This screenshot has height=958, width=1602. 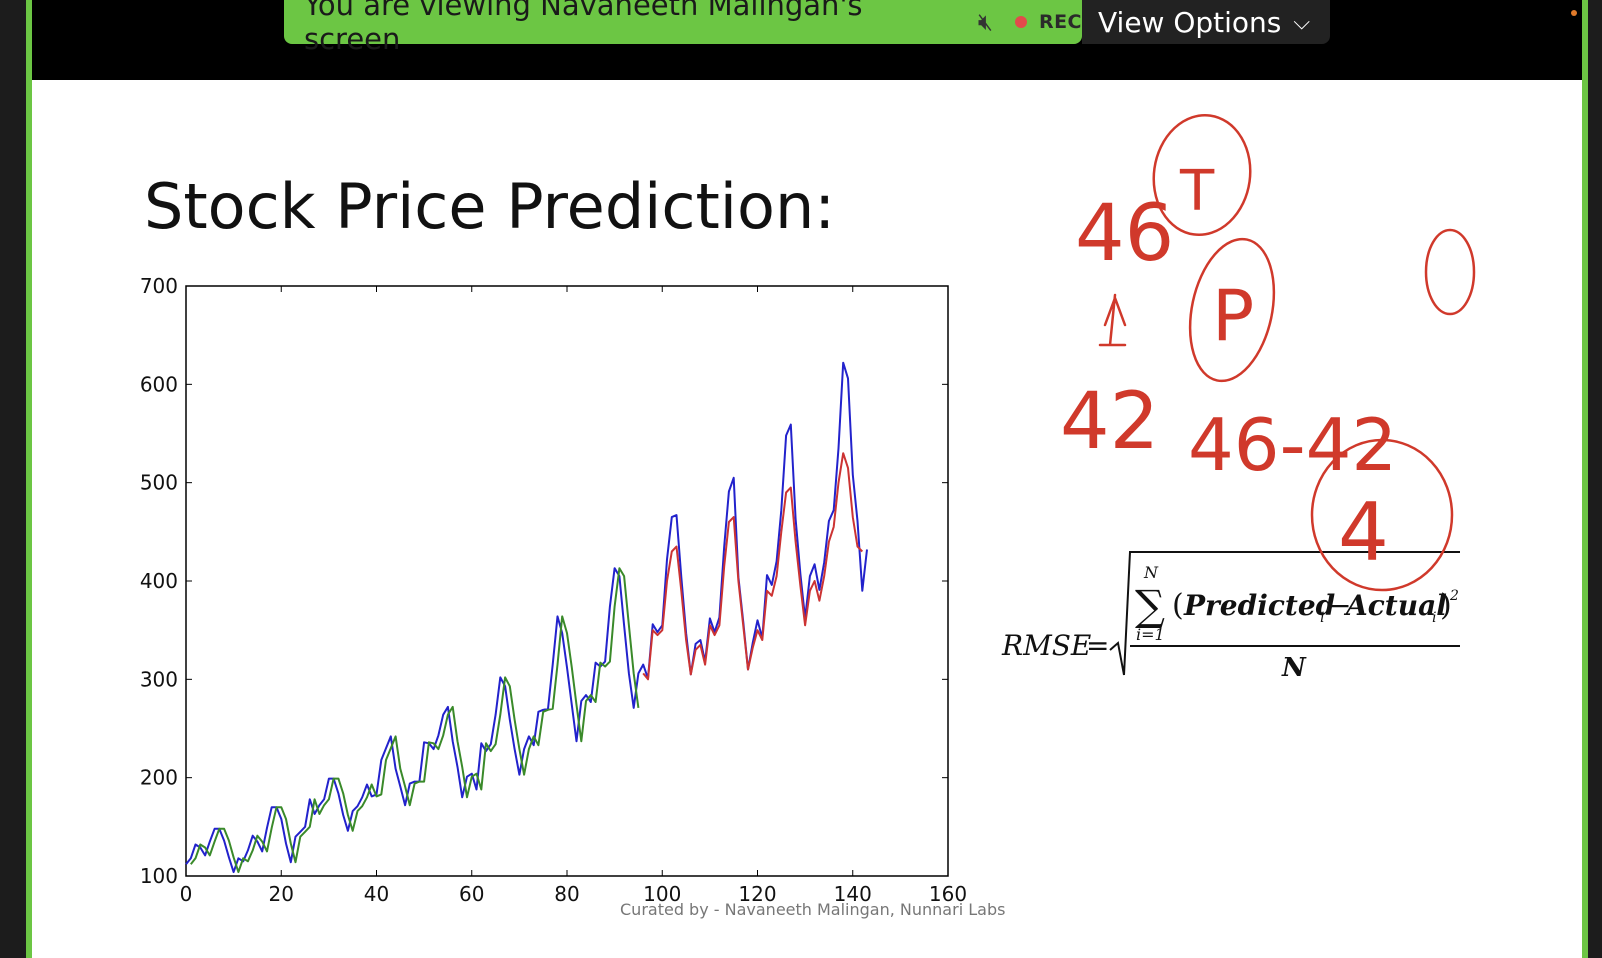 I want to click on sum-top: N, so click(x=1151, y=572).